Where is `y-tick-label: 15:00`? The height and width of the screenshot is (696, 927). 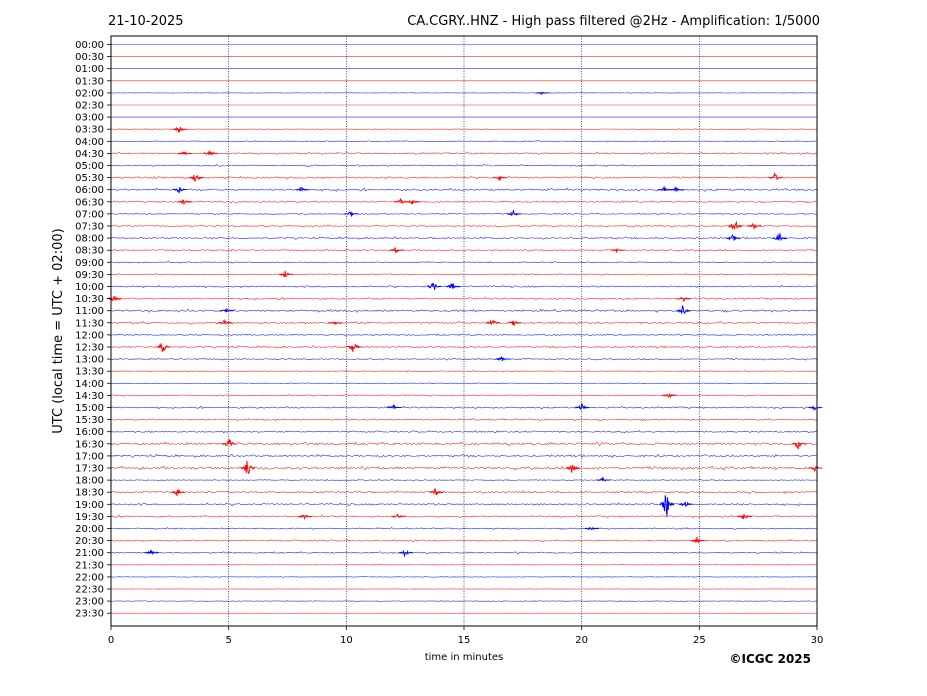 y-tick-label: 15:00 is located at coordinates (89, 408).